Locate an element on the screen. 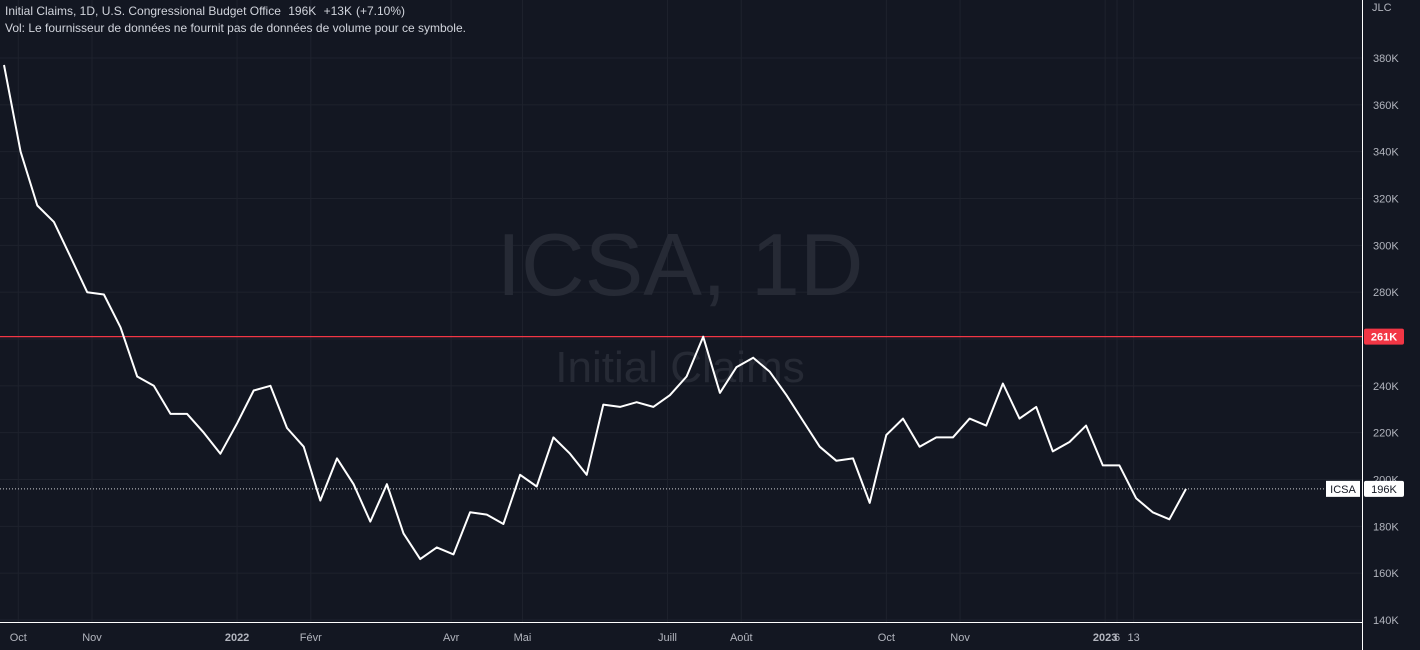 Image resolution: width=1420 pixels, height=650 pixels. last-price-label: 196K is located at coordinates (1384, 490).